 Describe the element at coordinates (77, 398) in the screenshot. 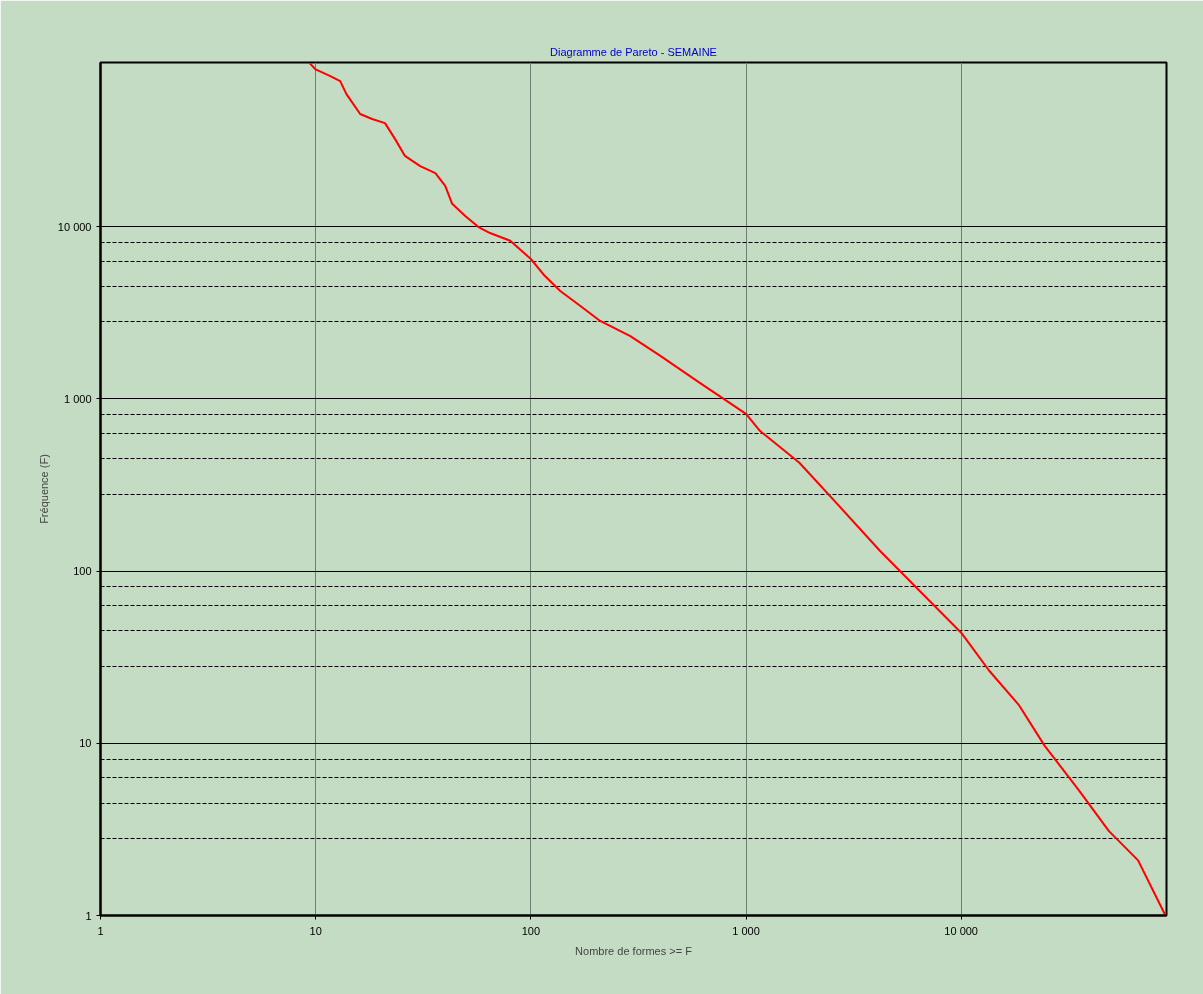

I see `y-tick-label: 1 000` at that location.